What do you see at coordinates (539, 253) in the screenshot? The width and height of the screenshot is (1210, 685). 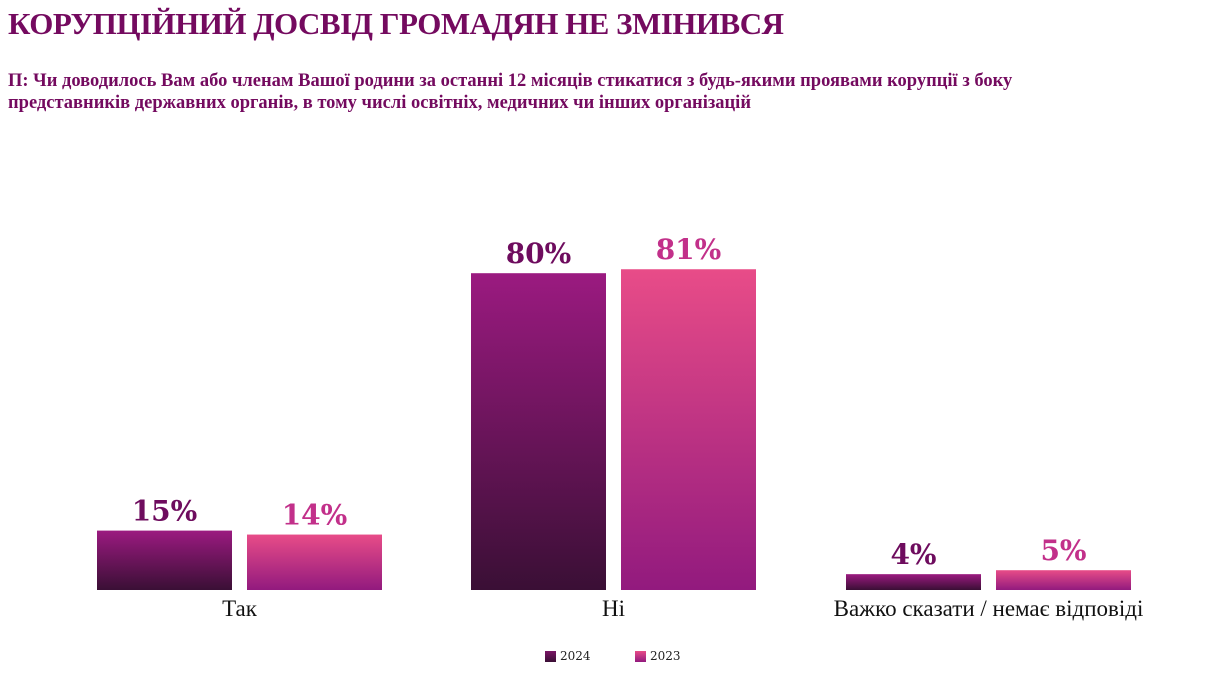 I see `data-label: 80%` at bounding box center [539, 253].